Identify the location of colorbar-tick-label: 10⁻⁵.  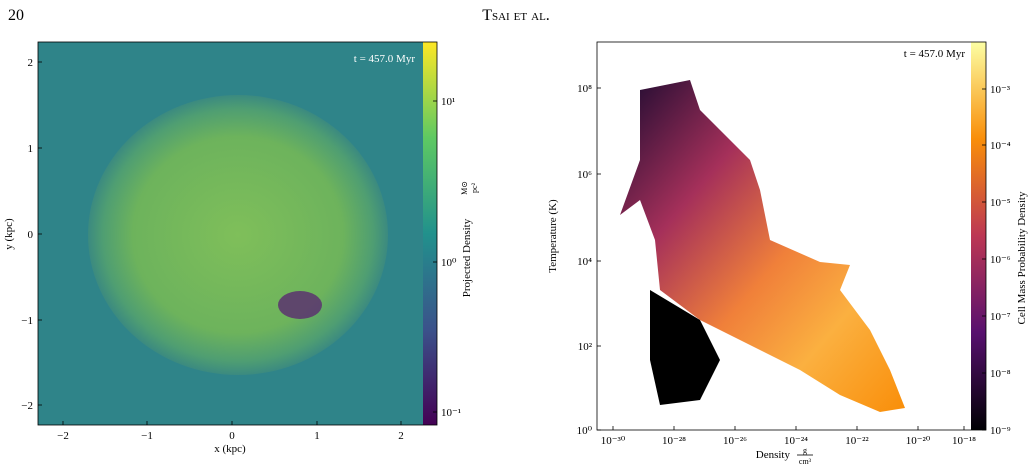
(1000, 203).